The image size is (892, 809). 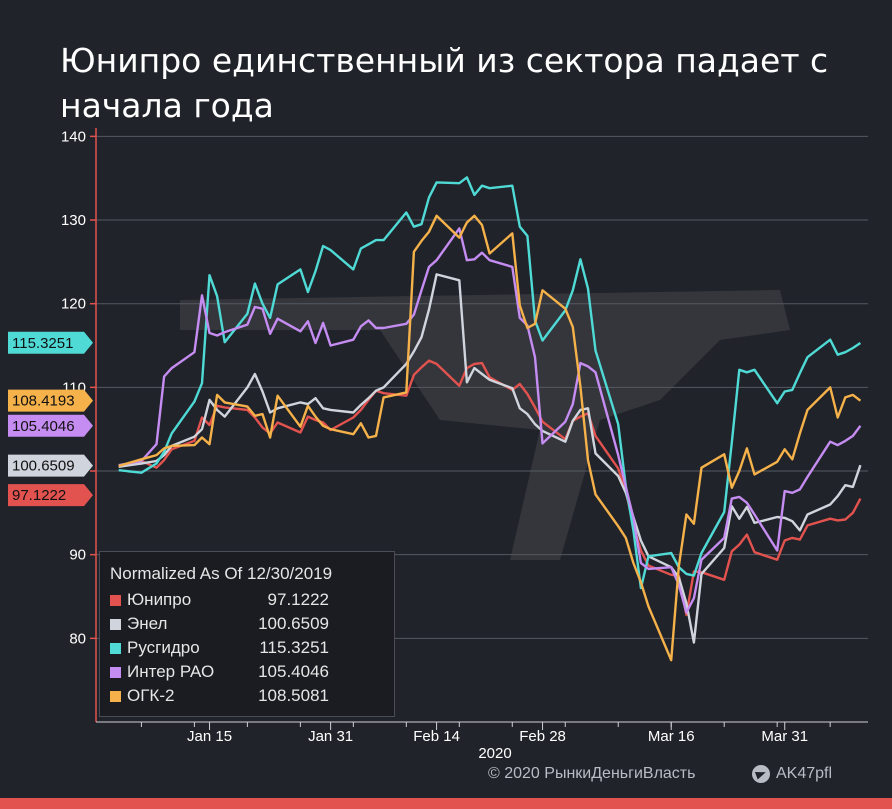 I want to click on value-tag-4: 100.6509, so click(x=50, y=465).